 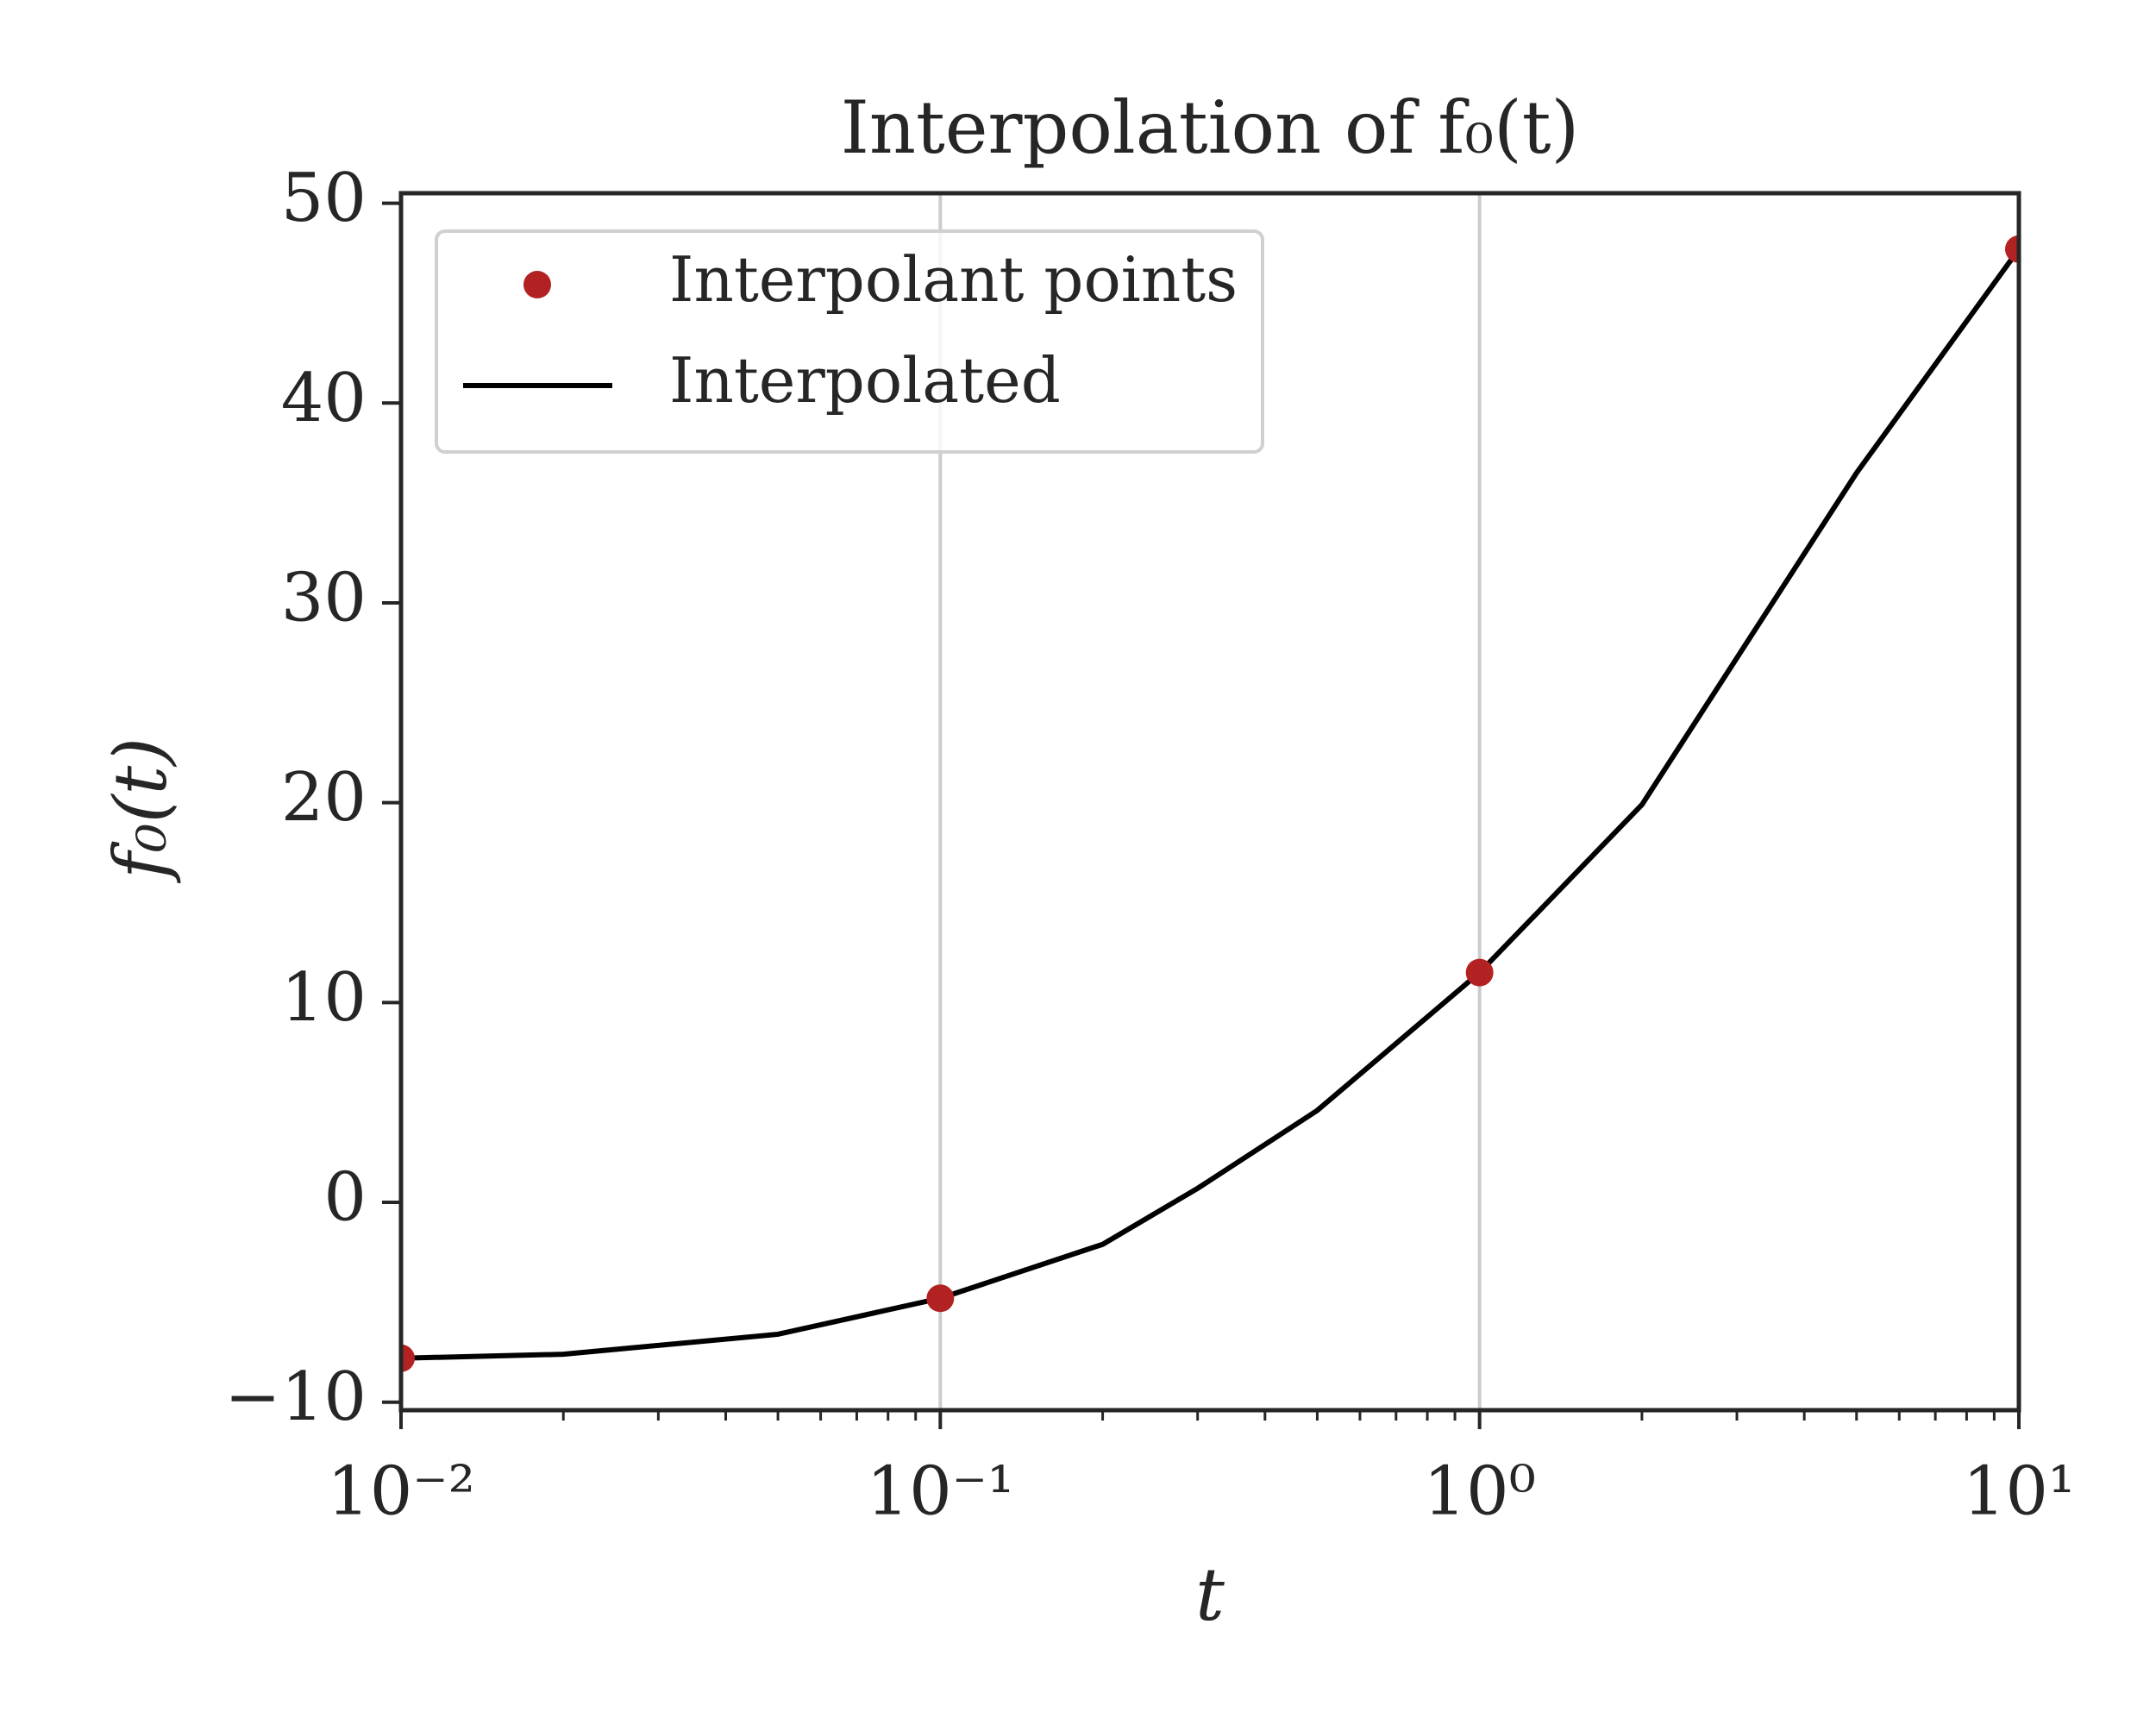 What do you see at coordinates (324, 798) in the screenshot?
I see `y-tick-label: 20` at bounding box center [324, 798].